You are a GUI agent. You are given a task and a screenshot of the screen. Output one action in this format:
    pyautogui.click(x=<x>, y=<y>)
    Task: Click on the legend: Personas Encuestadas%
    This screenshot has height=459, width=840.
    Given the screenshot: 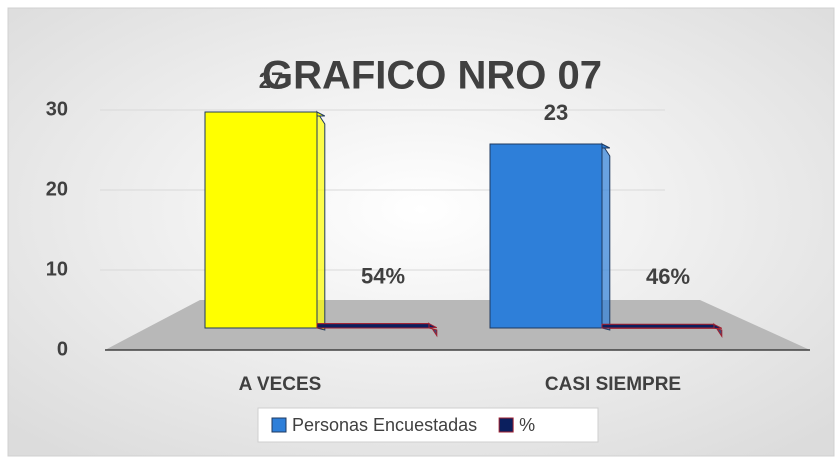 What is the action you would take?
    pyautogui.click(x=428, y=425)
    